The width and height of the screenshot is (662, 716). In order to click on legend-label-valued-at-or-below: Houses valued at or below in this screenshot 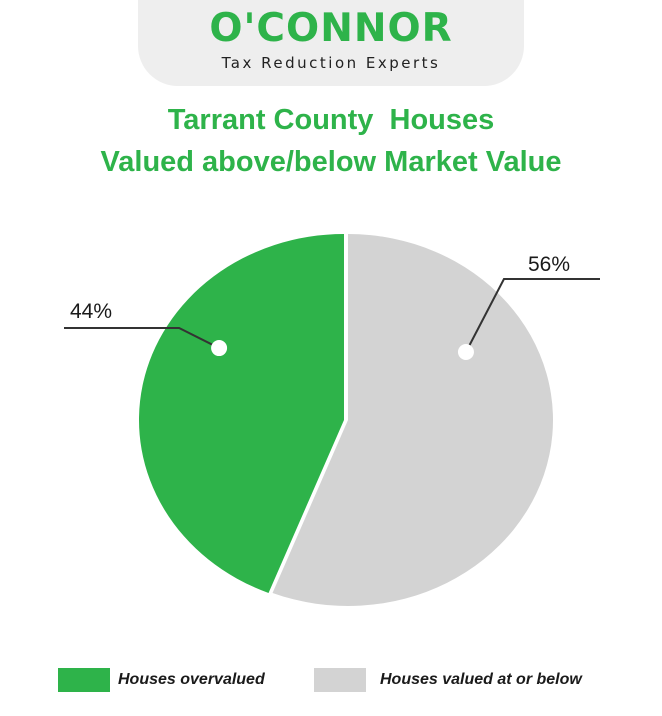, I will do `click(481, 679)`.